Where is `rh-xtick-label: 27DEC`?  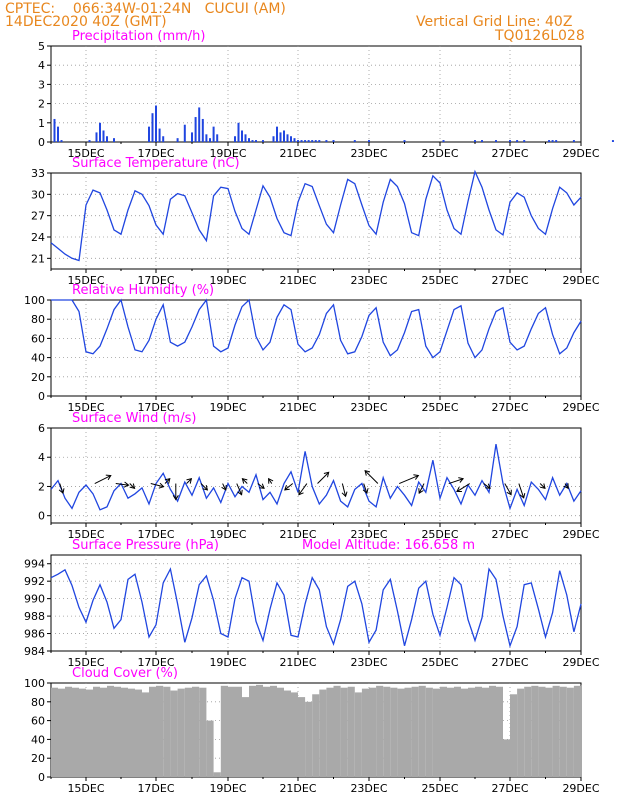 rh-xtick-label: 27DEC is located at coordinates (509, 407).